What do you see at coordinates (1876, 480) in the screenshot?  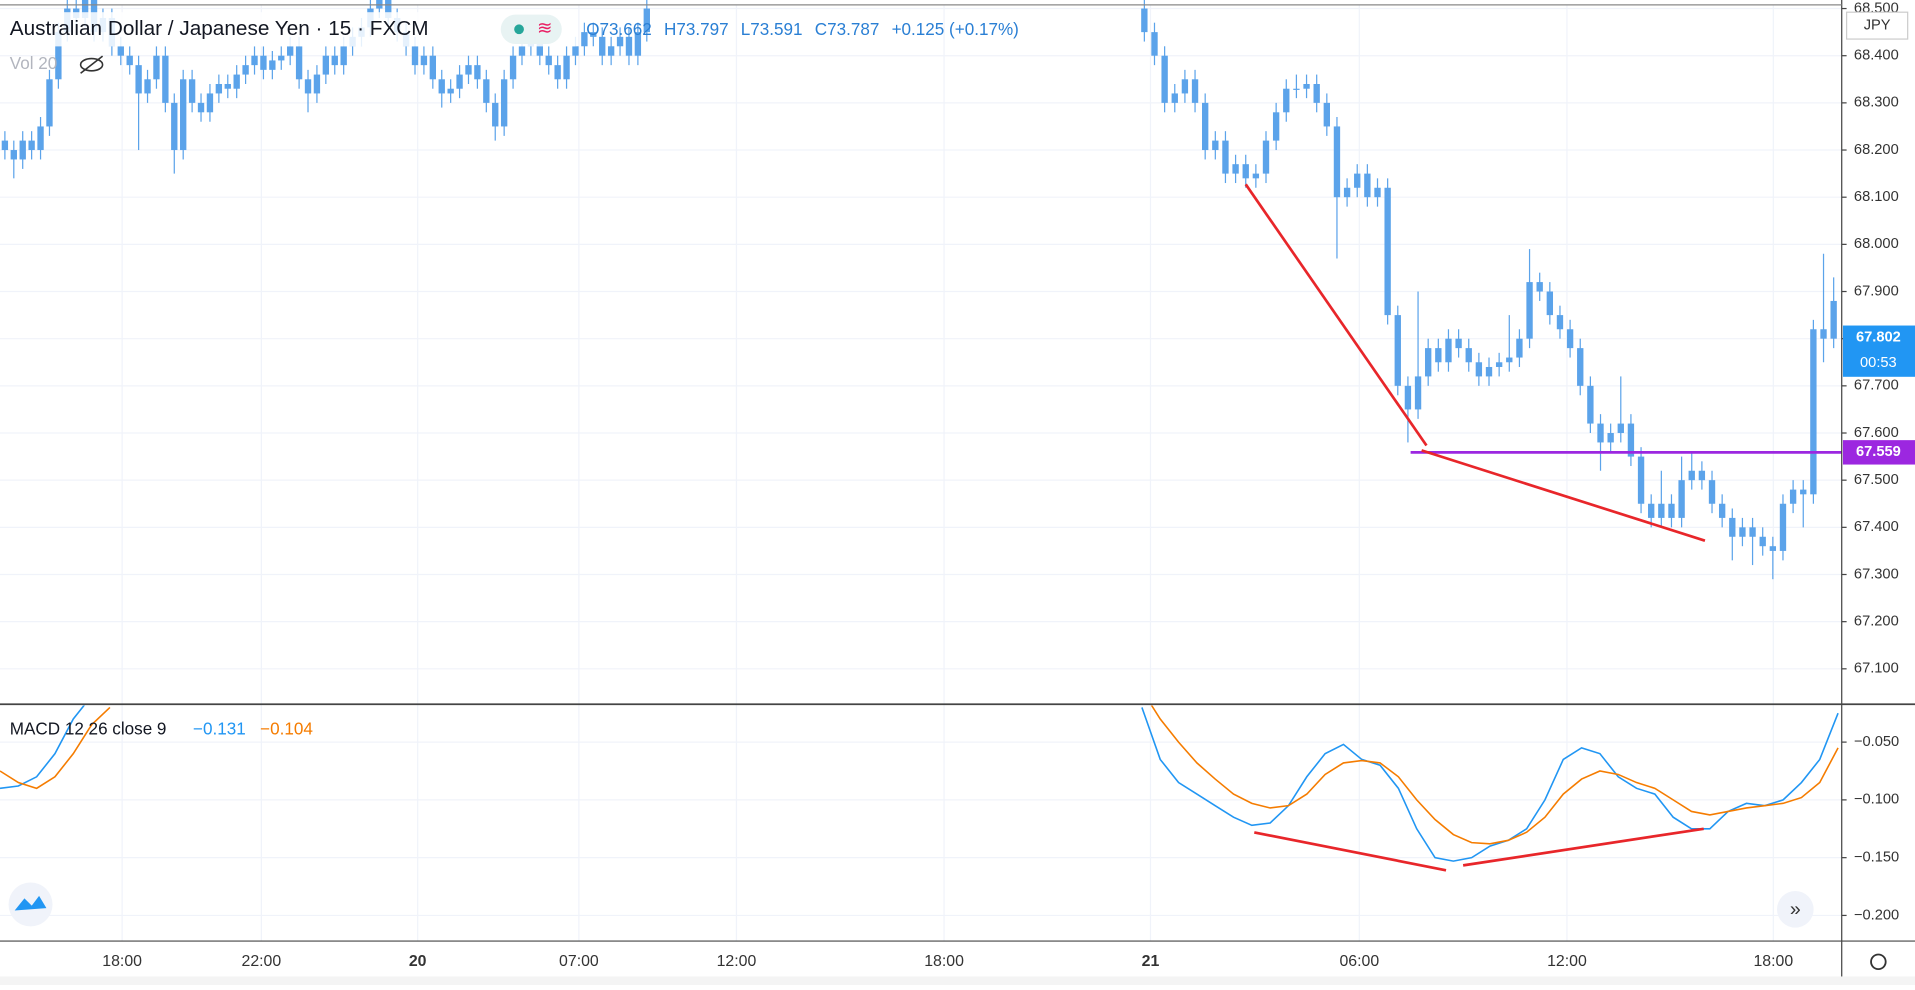 I see `y-tick-label: 67.500` at bounding box center [1876, 480].